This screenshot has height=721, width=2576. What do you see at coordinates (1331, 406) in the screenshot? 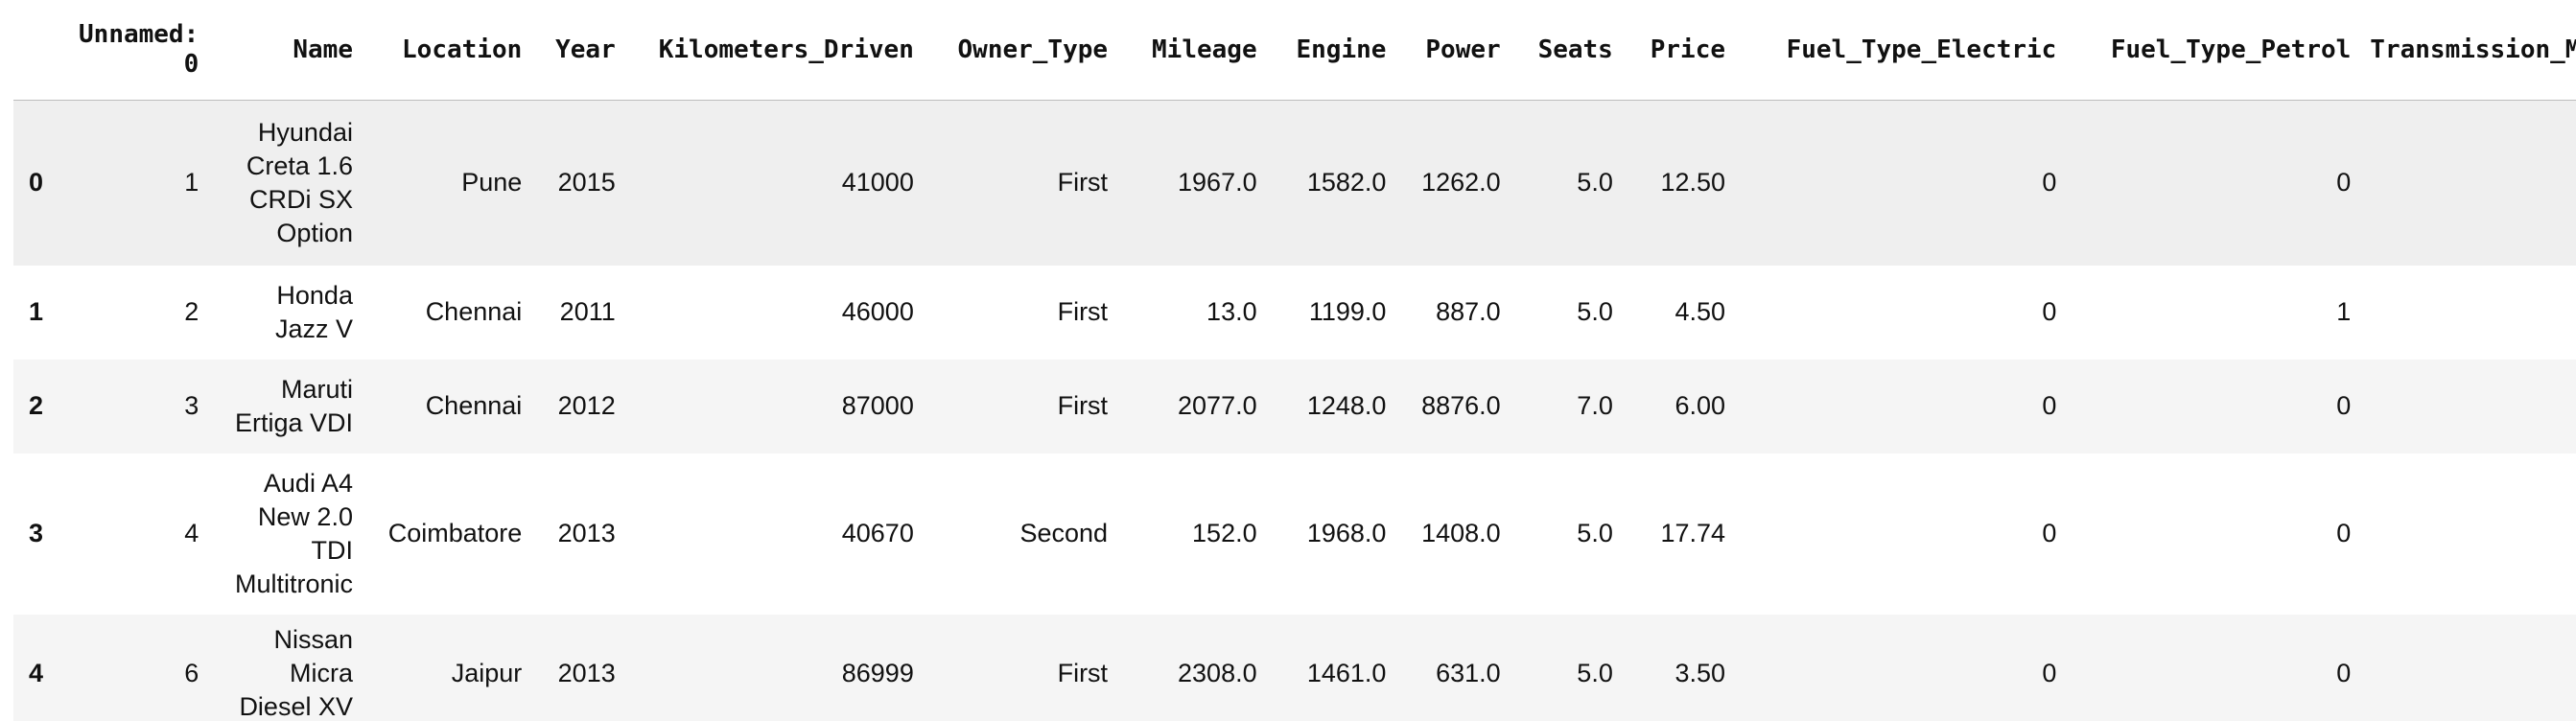
I see `cell-engine: 1248.0` at bounding box center [1331, 406].